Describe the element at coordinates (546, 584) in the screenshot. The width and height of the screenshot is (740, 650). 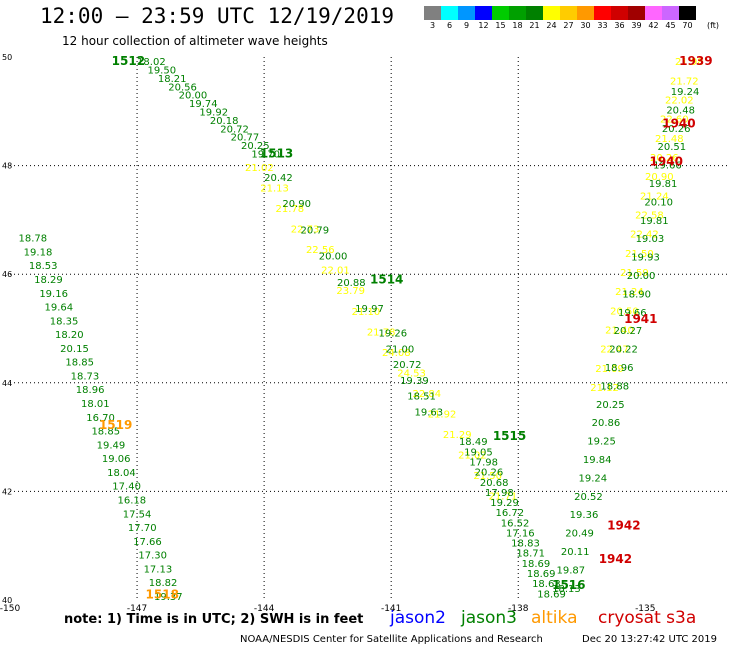
I see `swh-value: 18.63` at that location.